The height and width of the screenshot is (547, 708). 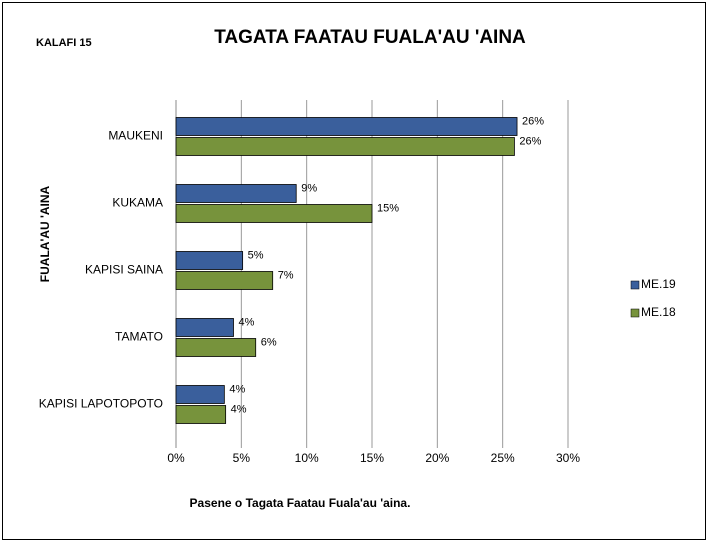 What do you see at coordinates (370, 37) in the screenshot?
I see `chart-title: TAGATA FAATAU FUALA'AU 'AINA` at bounding box center [370, 37].